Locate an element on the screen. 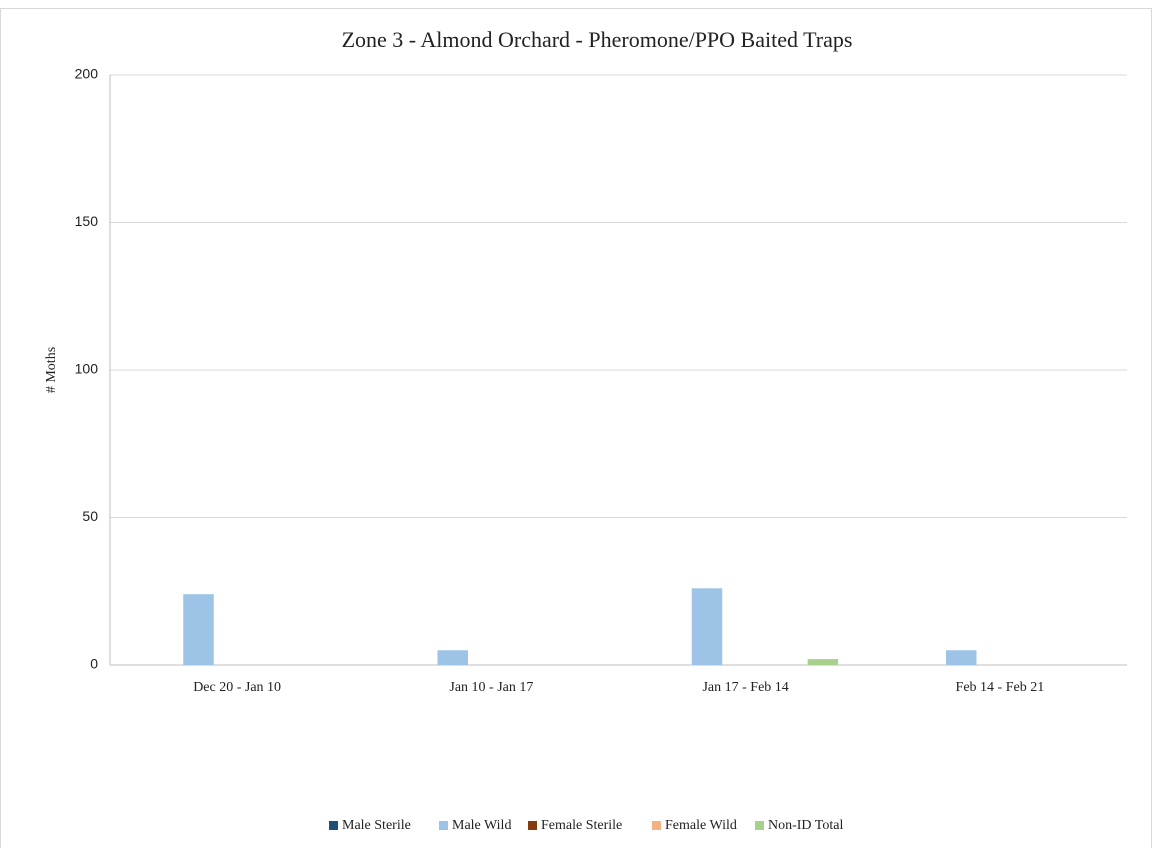  y-tick-label: 150 is located at coordinates (87, 221).